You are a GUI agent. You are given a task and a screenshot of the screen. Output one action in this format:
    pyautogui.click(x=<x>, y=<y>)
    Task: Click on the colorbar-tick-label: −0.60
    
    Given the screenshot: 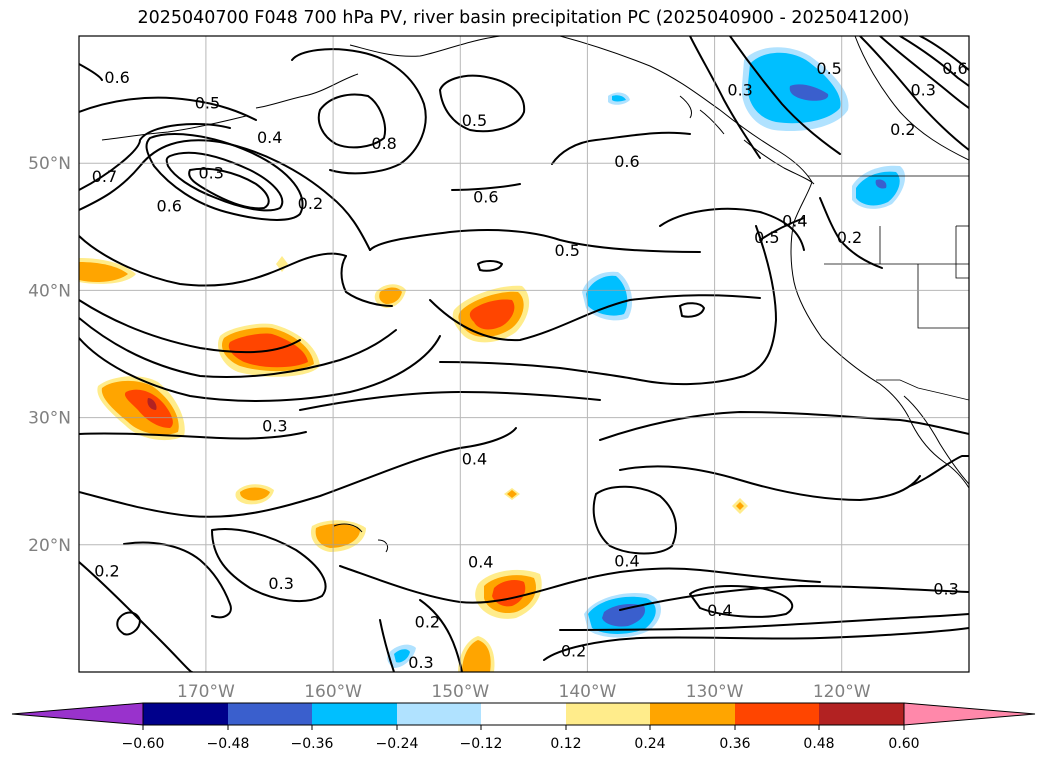 What is the action you would take?
    pyautogui.click(x=143, y=744)
    